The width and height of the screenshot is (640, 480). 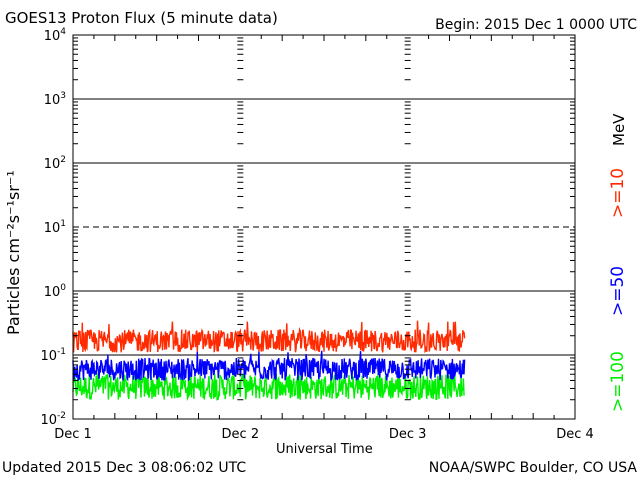 I want to click on x-tick-label: Dec 3, so click(x=408, y=434).